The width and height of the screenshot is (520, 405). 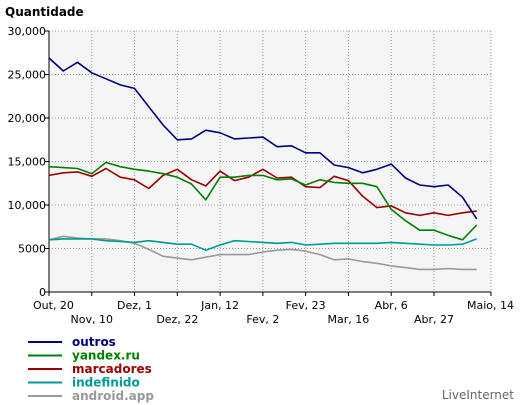 What do you see at coordinates (434, 319) in the screenshot?
I see `x-tick-label: Abr, 27` at bounding box center [434, 319].